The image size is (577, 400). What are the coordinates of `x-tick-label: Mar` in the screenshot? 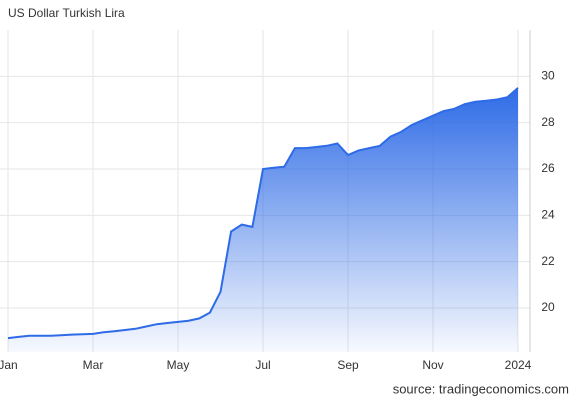 It's located at (93, 365).